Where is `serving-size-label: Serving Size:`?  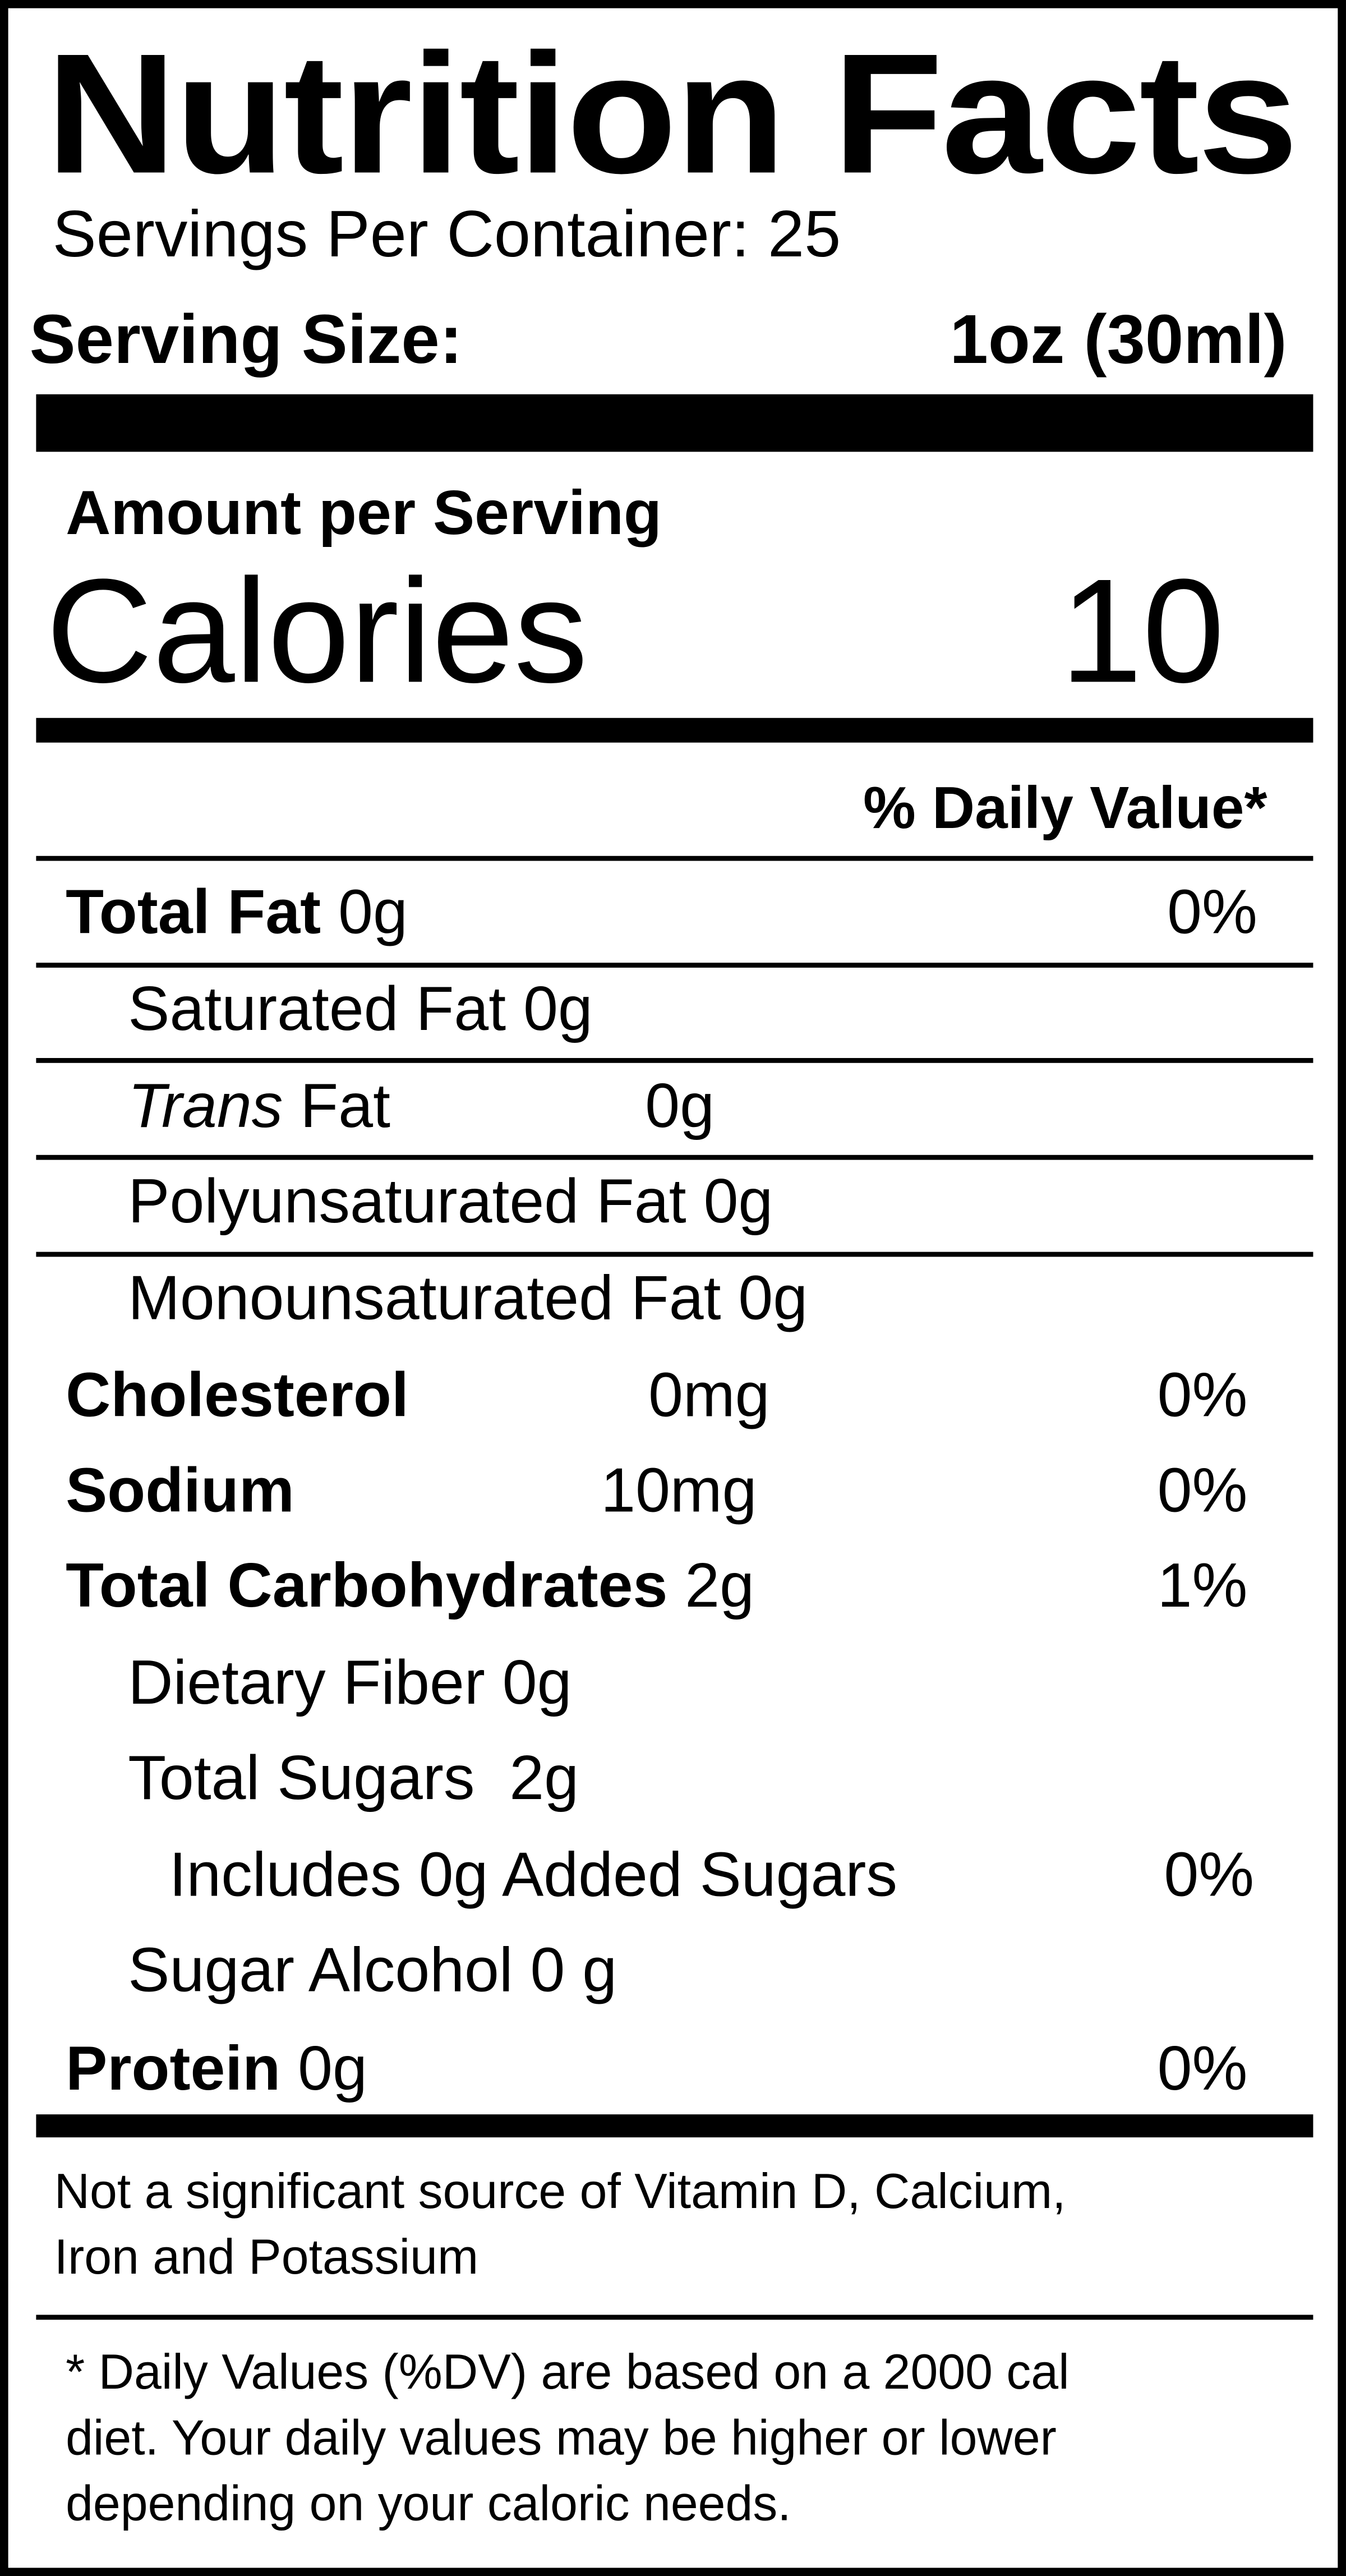 serving-size-label: Serving Size: is located at coordinates (246, 339).